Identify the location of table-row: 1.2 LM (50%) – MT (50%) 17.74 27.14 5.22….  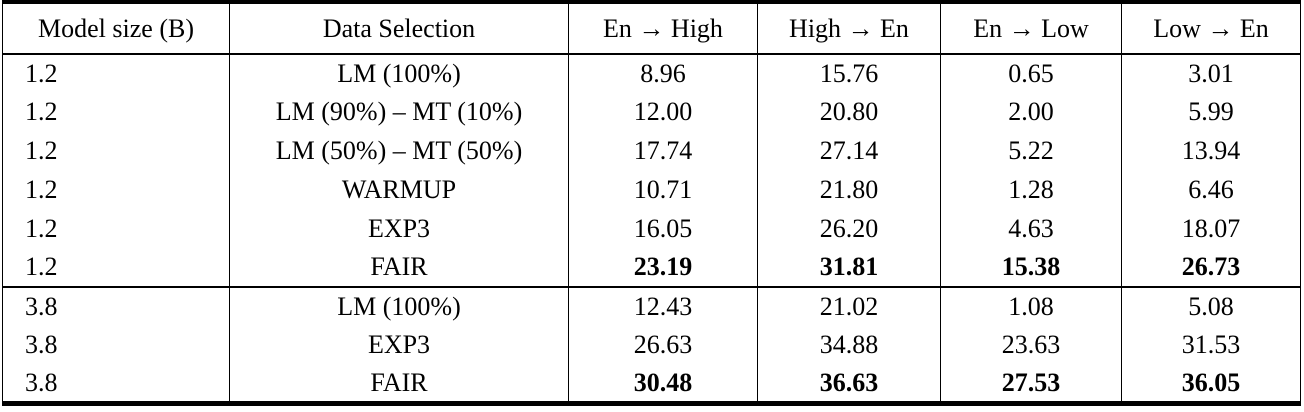
(651, 151).